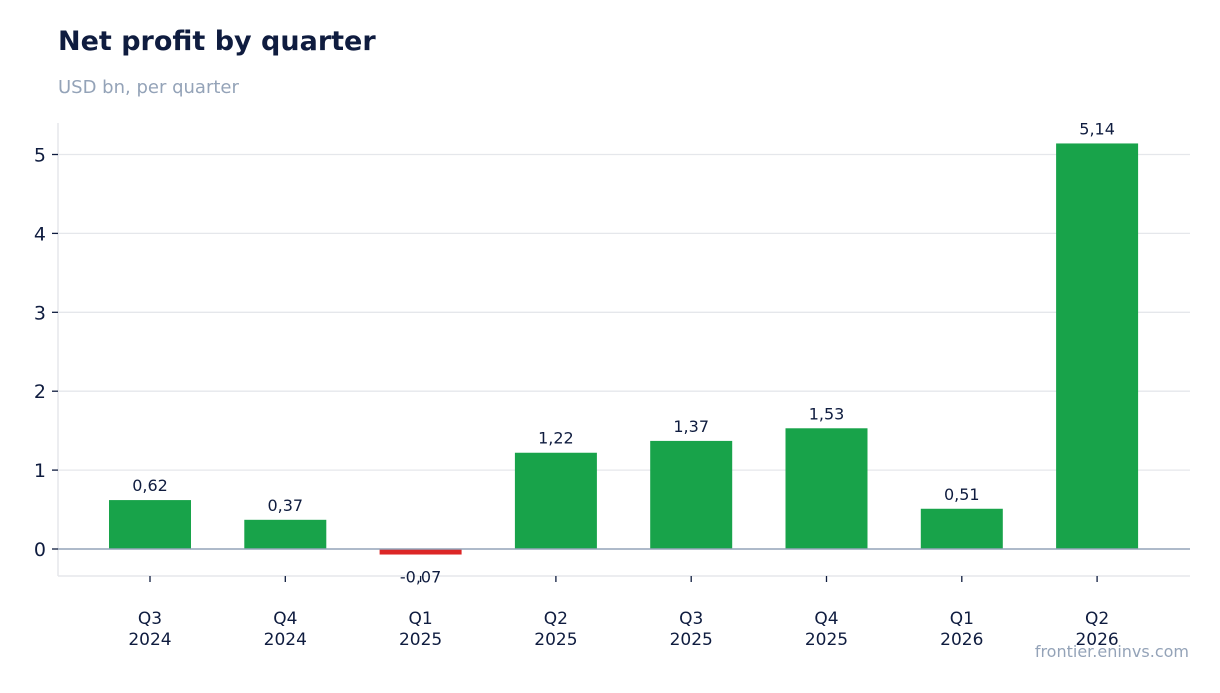 The image size is (1220, 693). What do you see at coordinates (40, 156) in the screenshot?
I see `y-tick-label: 5` at bounding box center [40, 156].